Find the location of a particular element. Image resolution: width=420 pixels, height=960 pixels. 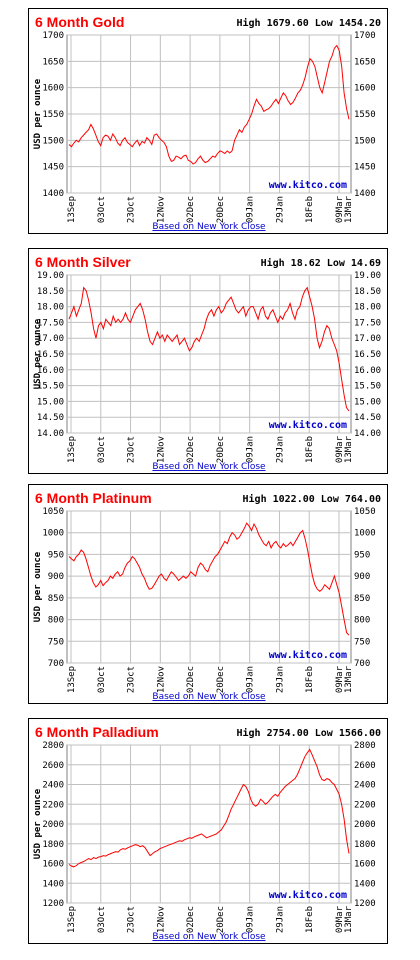

y-tick-label-left: 750 is located at coordinates (56, 642).